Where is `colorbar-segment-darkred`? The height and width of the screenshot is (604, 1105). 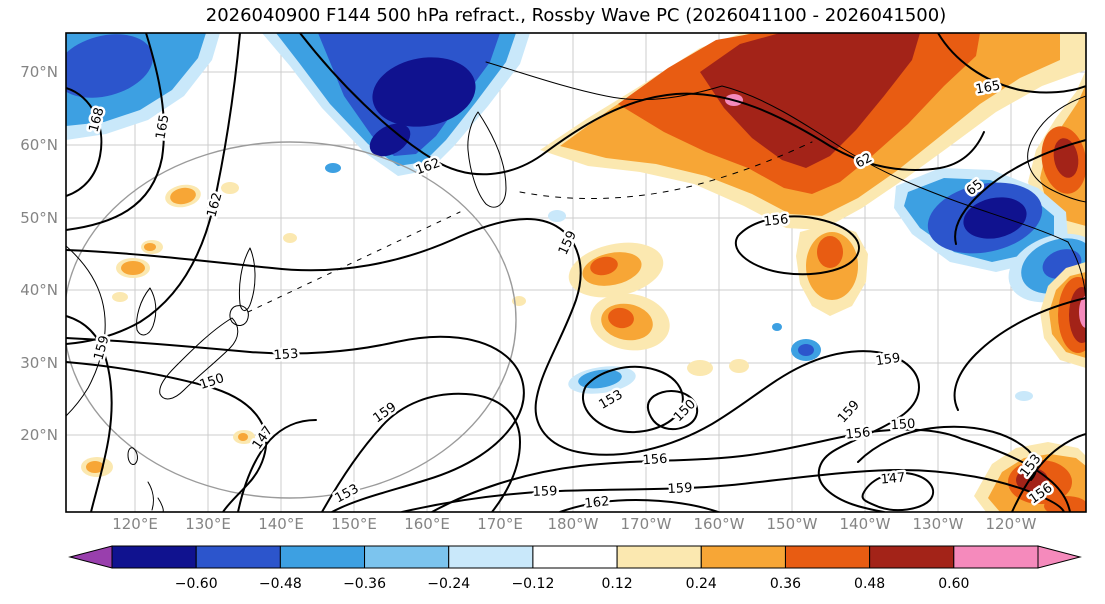 colorbar-segment-darkred is located at coordinates (912, 557).